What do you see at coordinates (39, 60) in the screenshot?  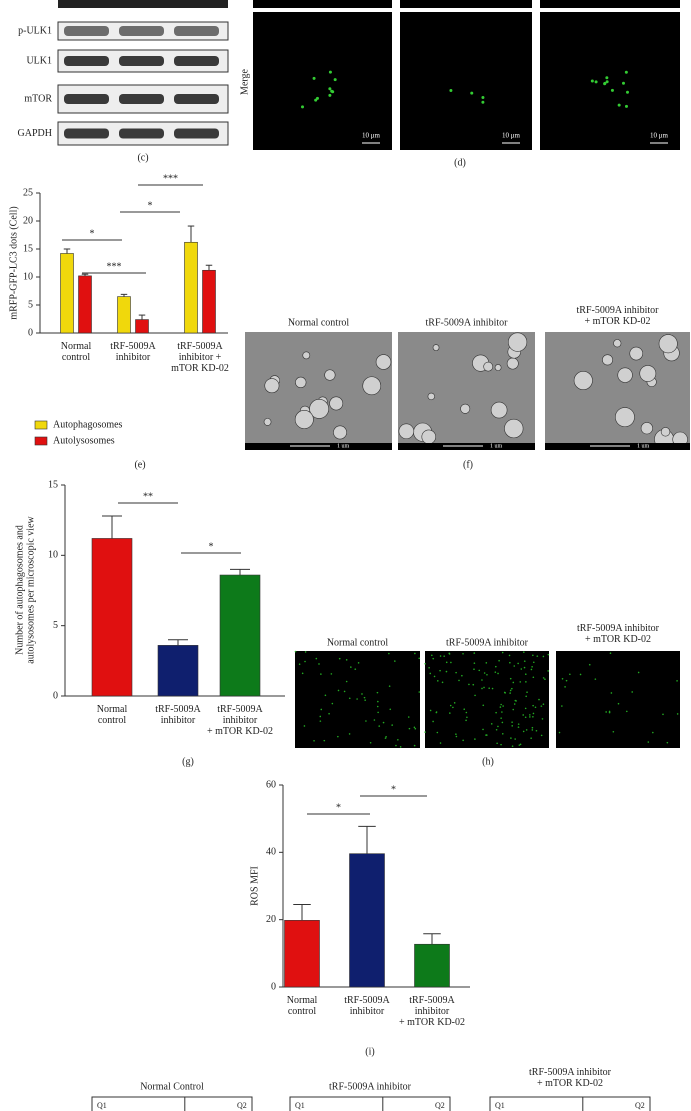 I see `blot-label: ULK1` at bounding box center [39, 60].